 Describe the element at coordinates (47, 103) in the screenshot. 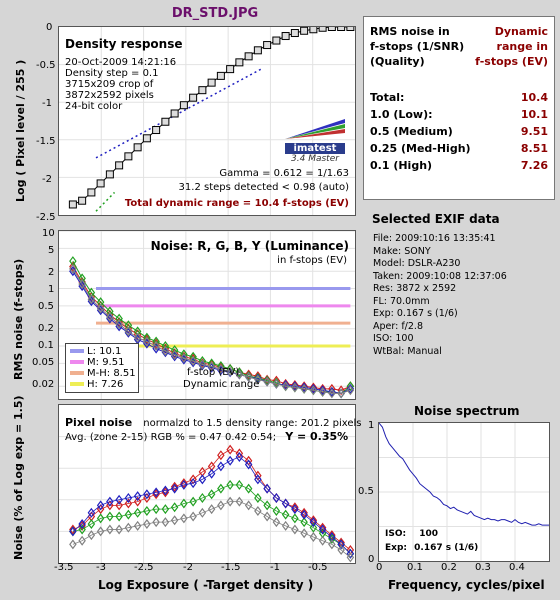

I see `density-ytick: -1` at that location.